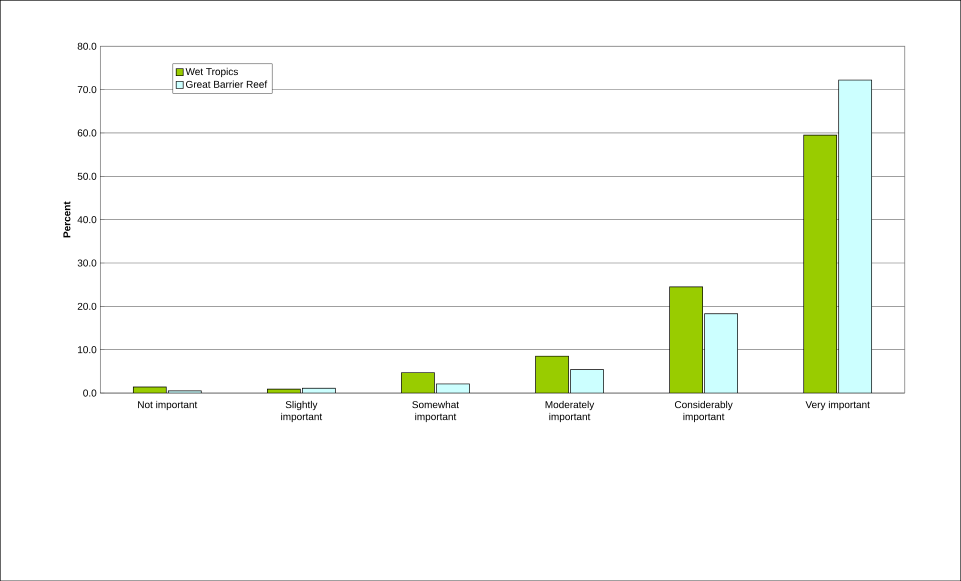 The width and height of the screenshot is (961, 581). What do you see at coordinates (87, 350) in the screenshot?
I see `y-tick-label: 10.0` at bounding box center [87, 350].